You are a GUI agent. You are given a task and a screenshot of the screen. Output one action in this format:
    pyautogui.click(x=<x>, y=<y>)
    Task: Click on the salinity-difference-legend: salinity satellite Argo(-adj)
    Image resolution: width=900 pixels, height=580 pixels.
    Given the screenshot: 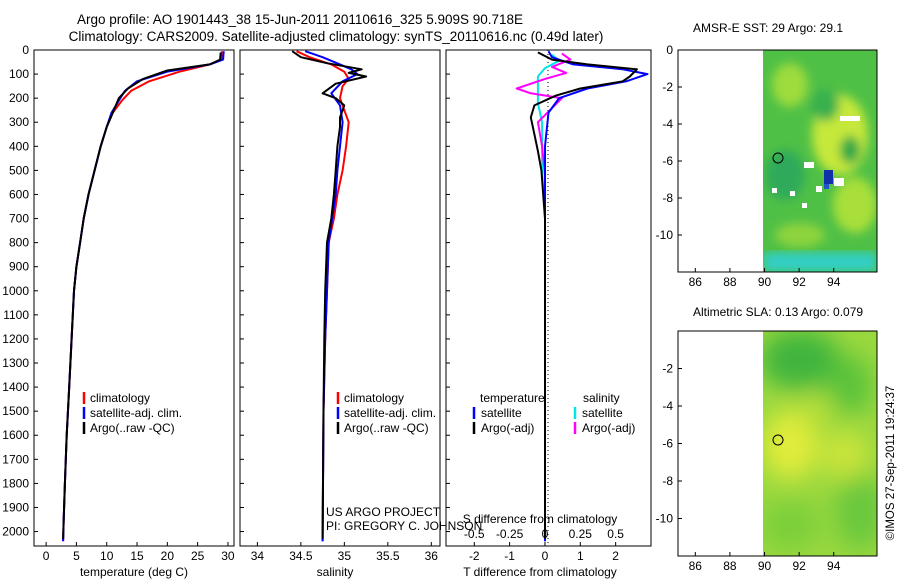 What is the action you would take?
    pyautogui.click(x=604, y=413)
    